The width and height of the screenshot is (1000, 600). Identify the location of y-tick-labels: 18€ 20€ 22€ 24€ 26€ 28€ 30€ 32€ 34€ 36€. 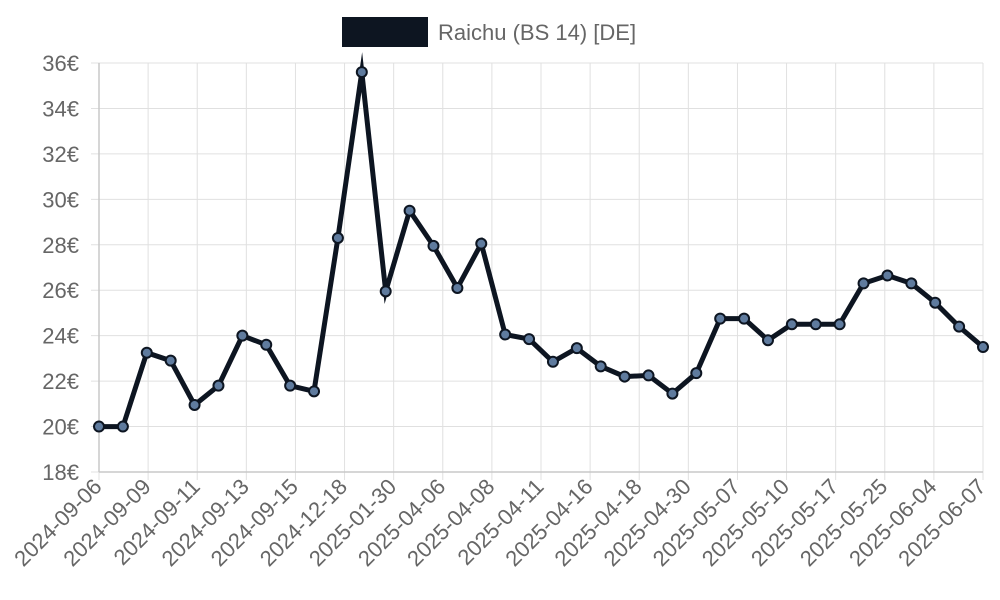
(60, 268).